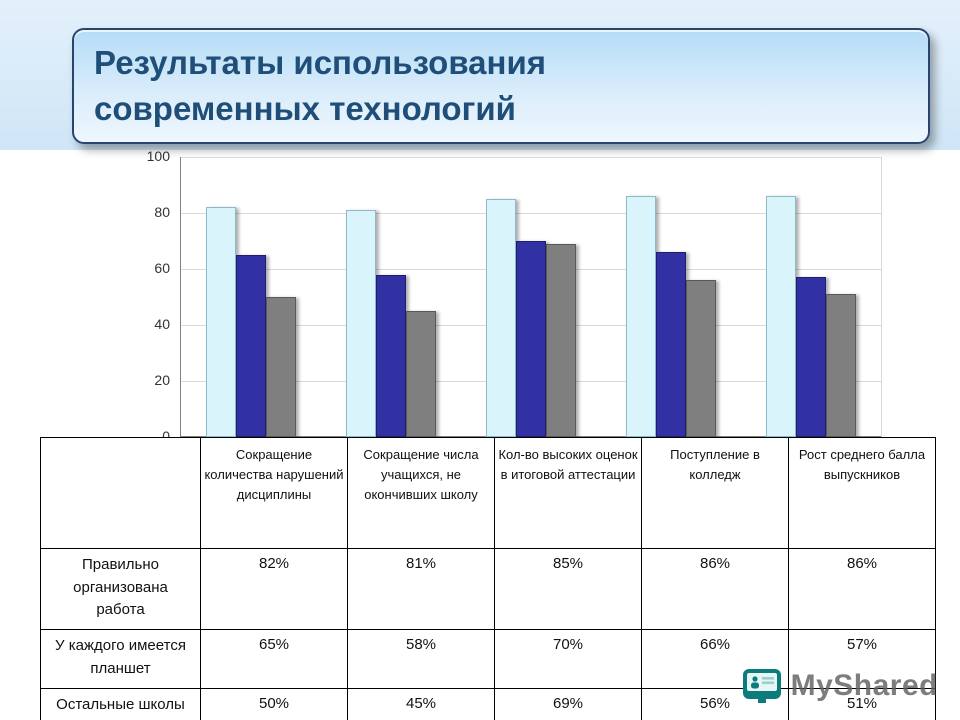 Image resolution: width=960 pixels, height=720 pixels. What do you see at coordinates (862, 704) in the screenshot?
I see `table-value-cell: 51%` at bounding box center [862, 704].